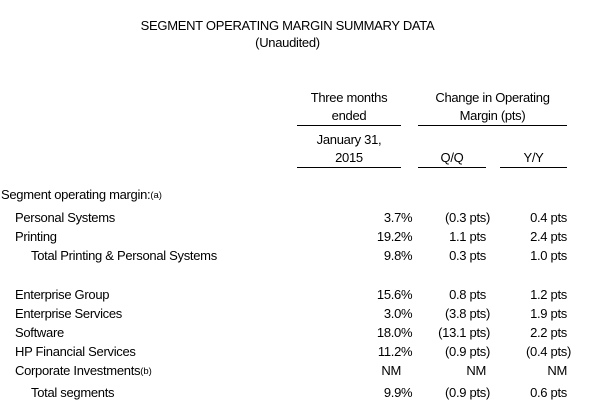 Image resolution: width=602 pixels, height=404 pixels. I want to click on operating-margin-cell: 9.9%, so click(398, 392).